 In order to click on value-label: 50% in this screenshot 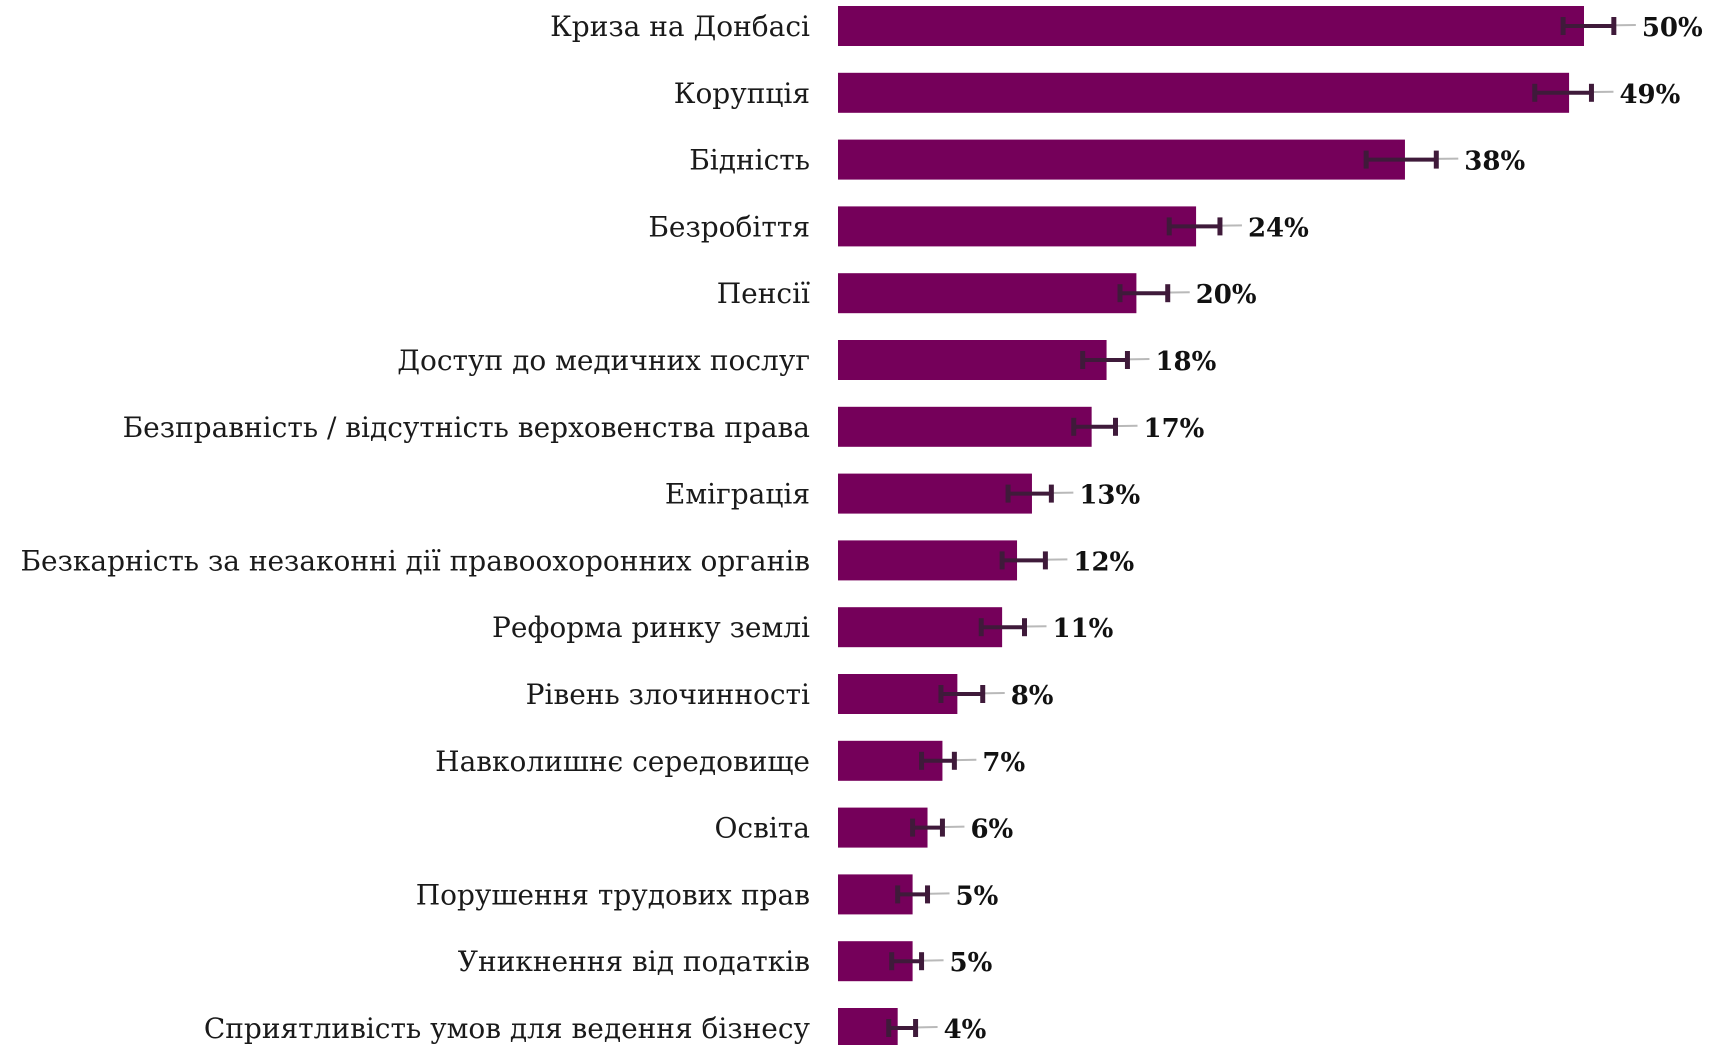, I will do `click(1672, 28)`.